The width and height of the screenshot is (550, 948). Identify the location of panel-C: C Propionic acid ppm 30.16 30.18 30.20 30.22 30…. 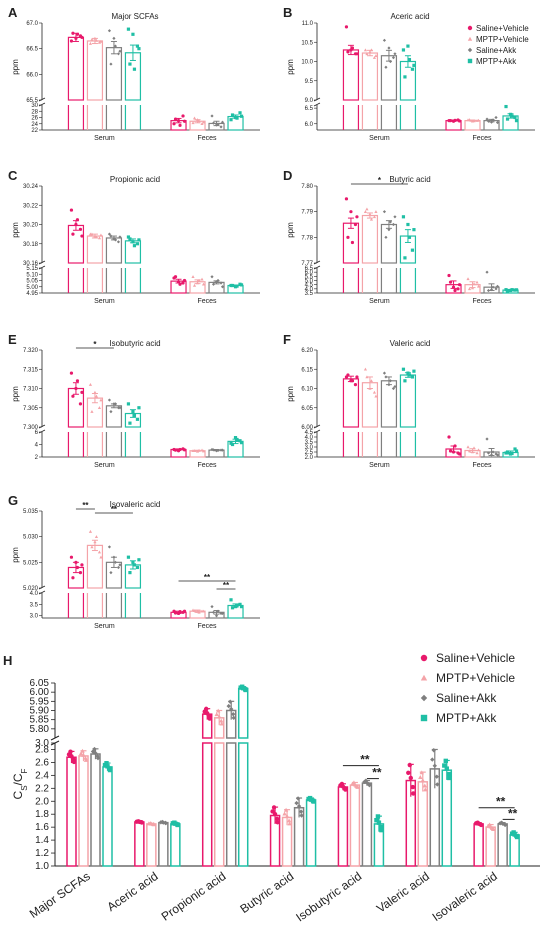
(134, 236).